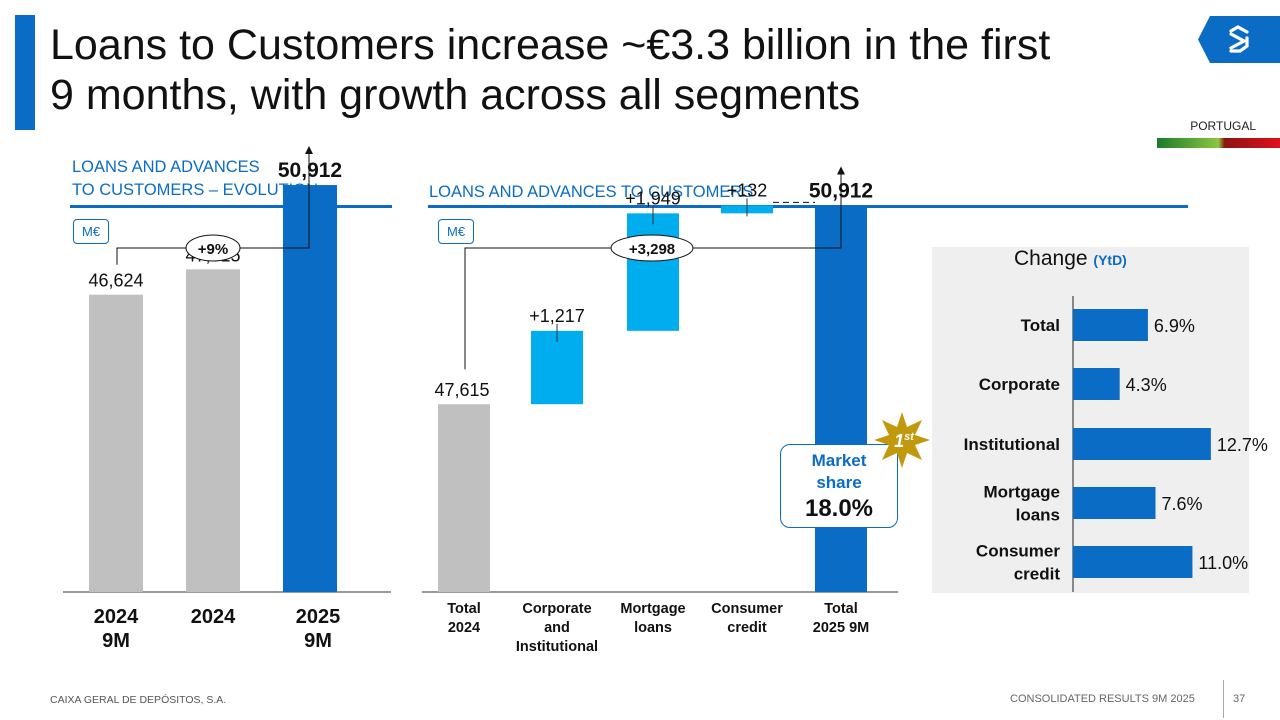 The width and height of the screenshot is (1280, 720). What do you see at coordinates (1223, 699) in the screenshot?
I see `footer-divider` at bounding box center [1223, 699].